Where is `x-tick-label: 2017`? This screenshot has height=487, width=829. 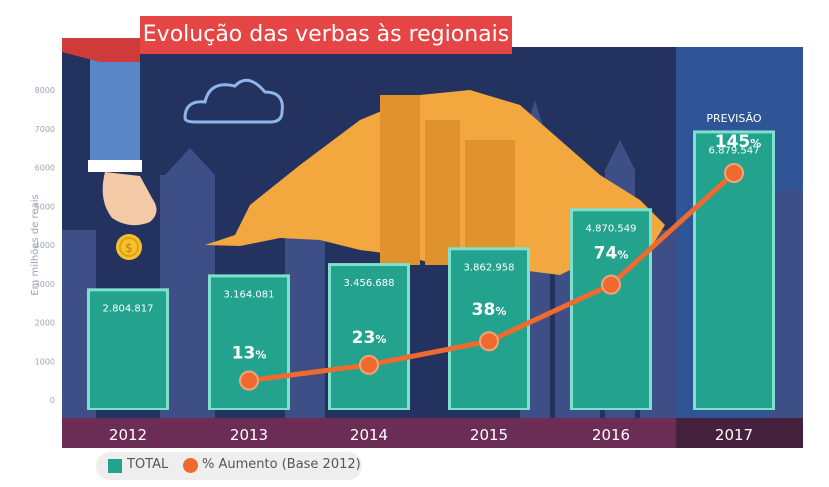
x-tick-label: 2017 is located at coordinates (734, 435).